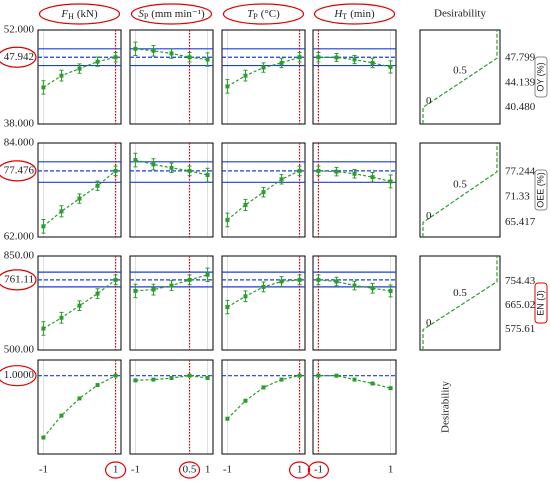  What do you see at coordinates (520, 107) in the screenshot?
I see `desirability-tick-label: 40.480` at bounding box center [520, 107].